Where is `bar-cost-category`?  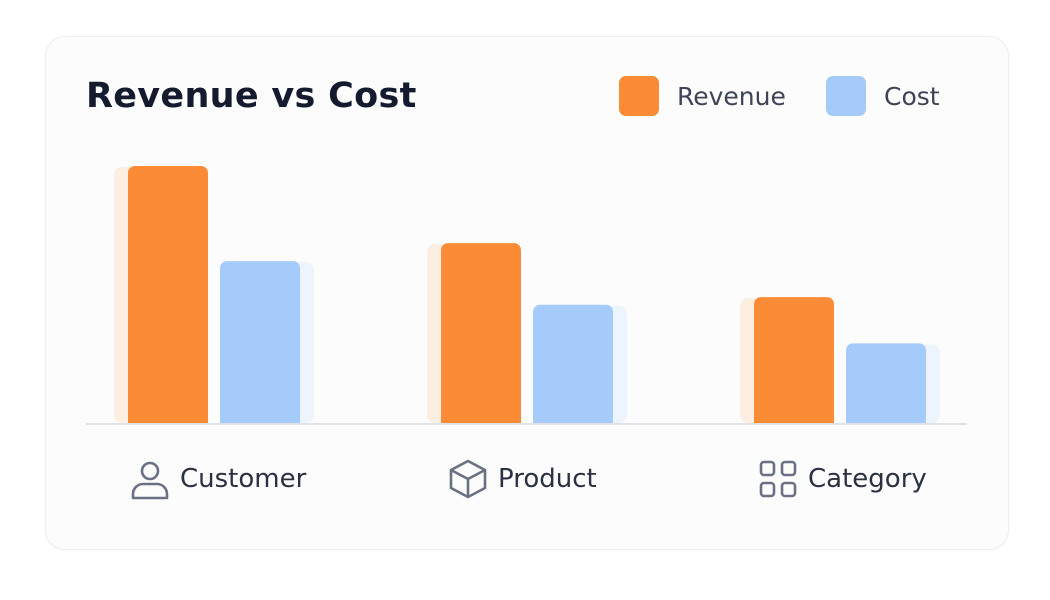
bar-cost-category is located at coordinates (886, 383).